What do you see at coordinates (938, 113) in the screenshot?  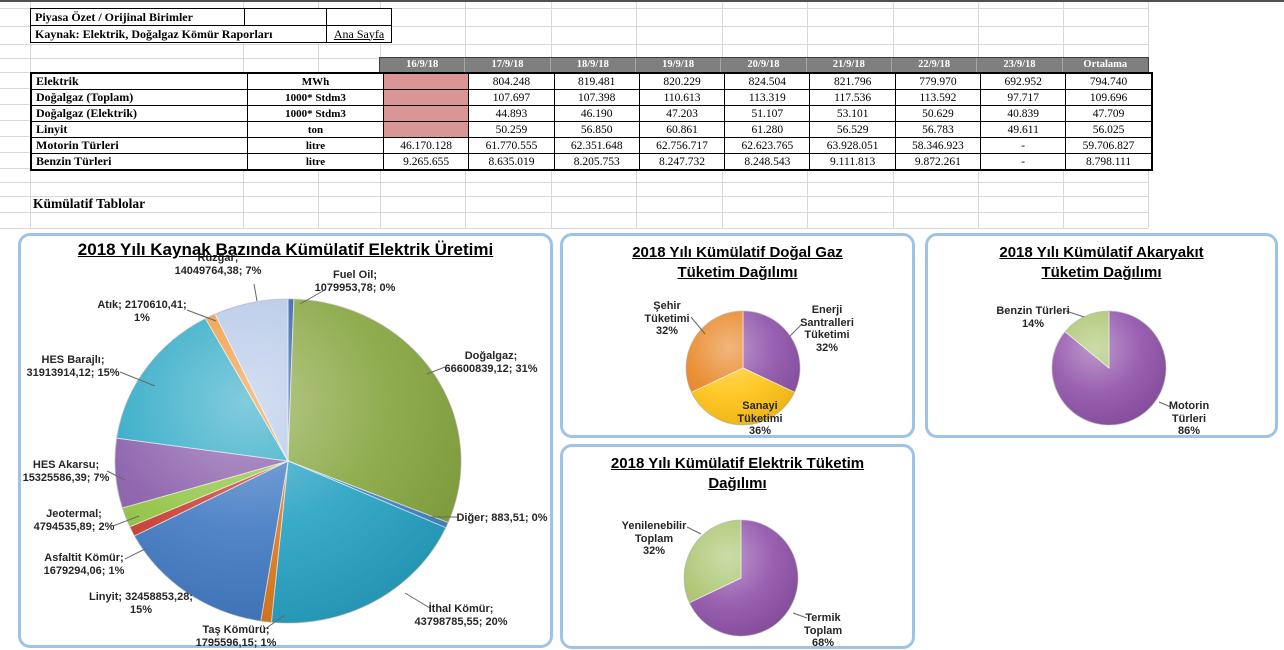 I see `value-cell: 50.629` at bounding box center [938, 113].